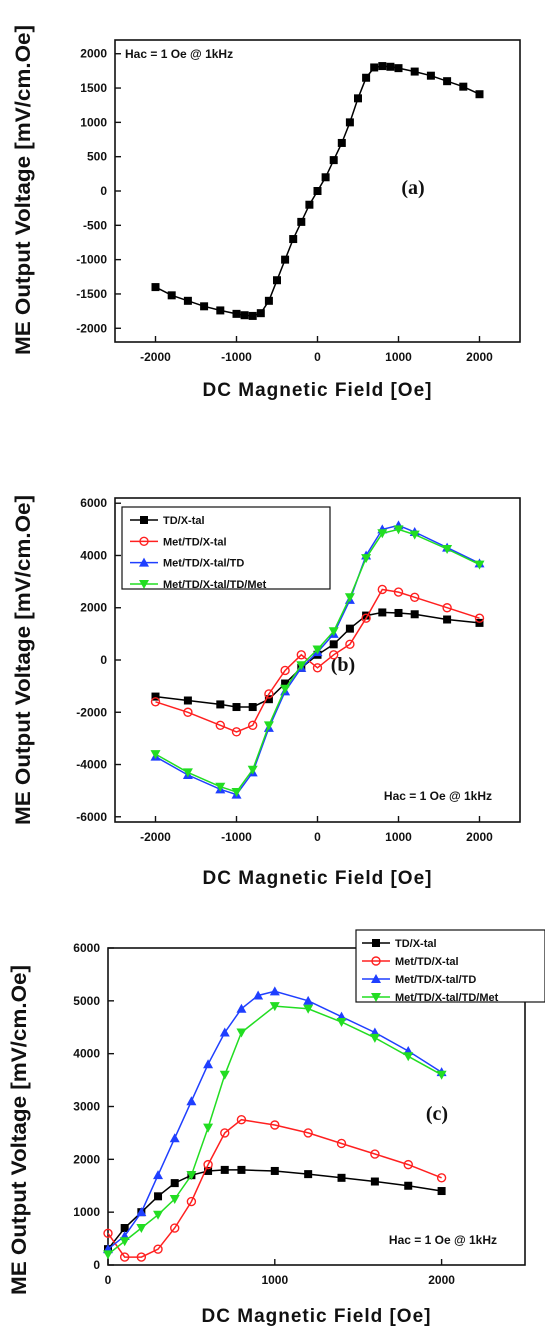 Image resolution: width=545 pixels, height=1331 pixels. What do you see at coordinates (416, 944) in the screenshot?
I see `legend-label: TD/X-tal` at bounding box center [416, 944].